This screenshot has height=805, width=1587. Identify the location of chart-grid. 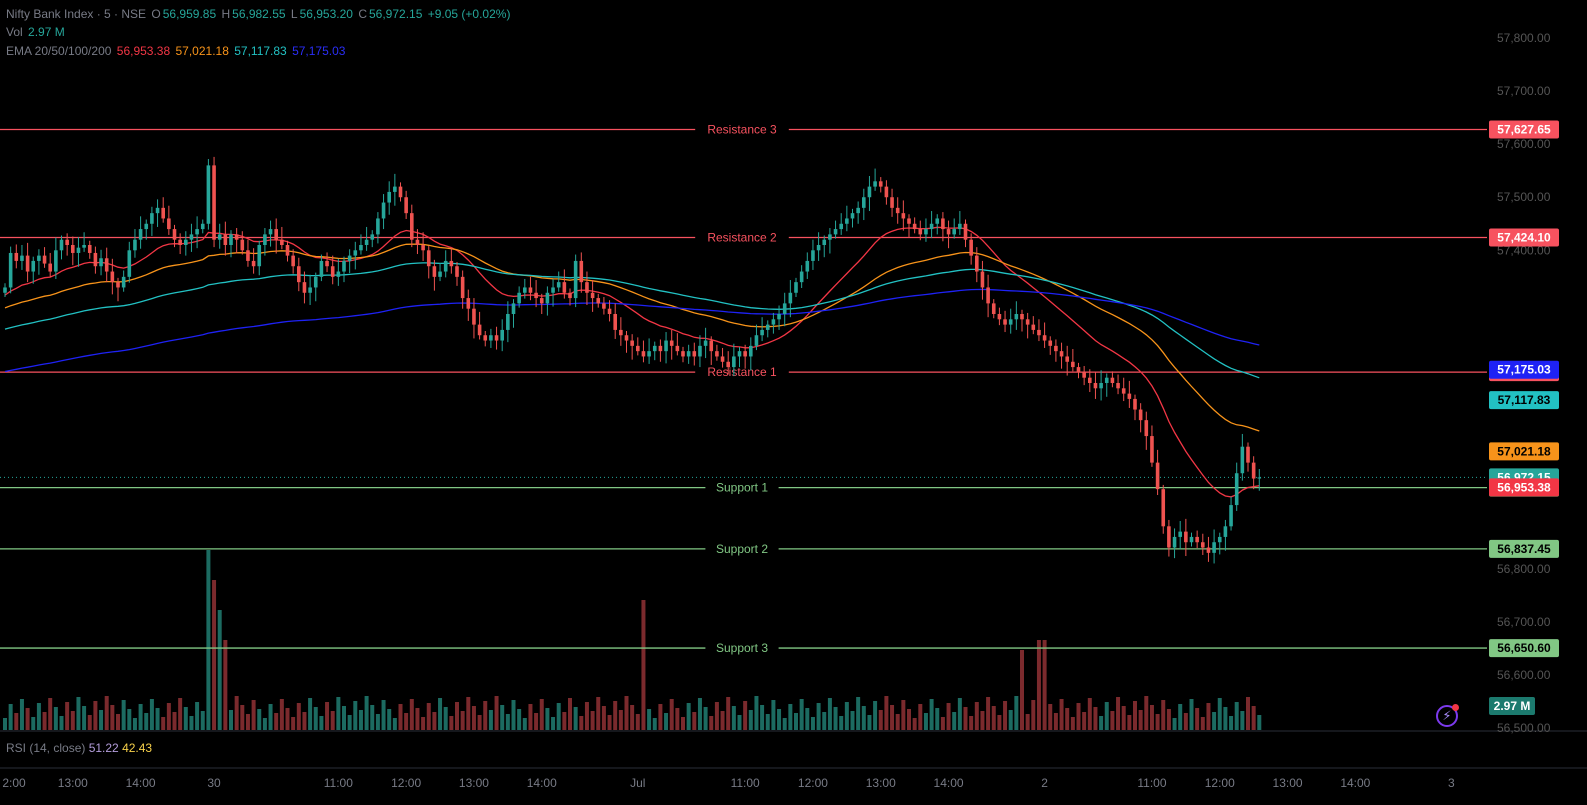
(793, 749).